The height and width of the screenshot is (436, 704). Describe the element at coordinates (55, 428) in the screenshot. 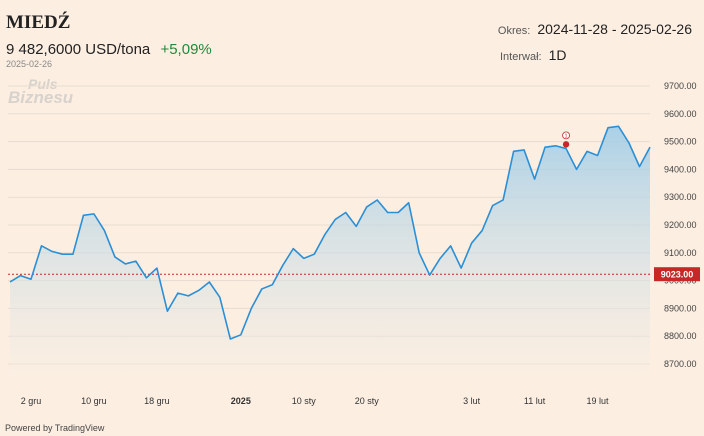

I see `tradingview-credit: Powered by TradingView` at that location.